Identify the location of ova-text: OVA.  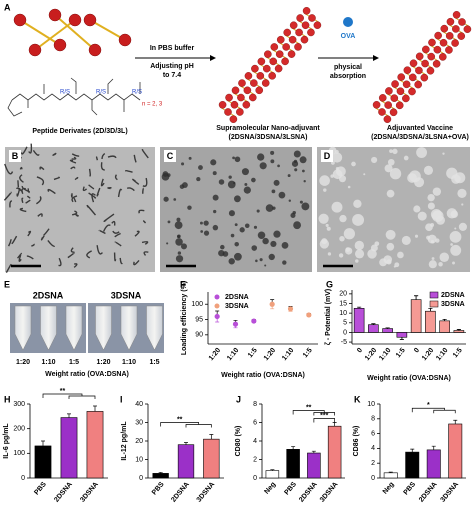
(348, 36).